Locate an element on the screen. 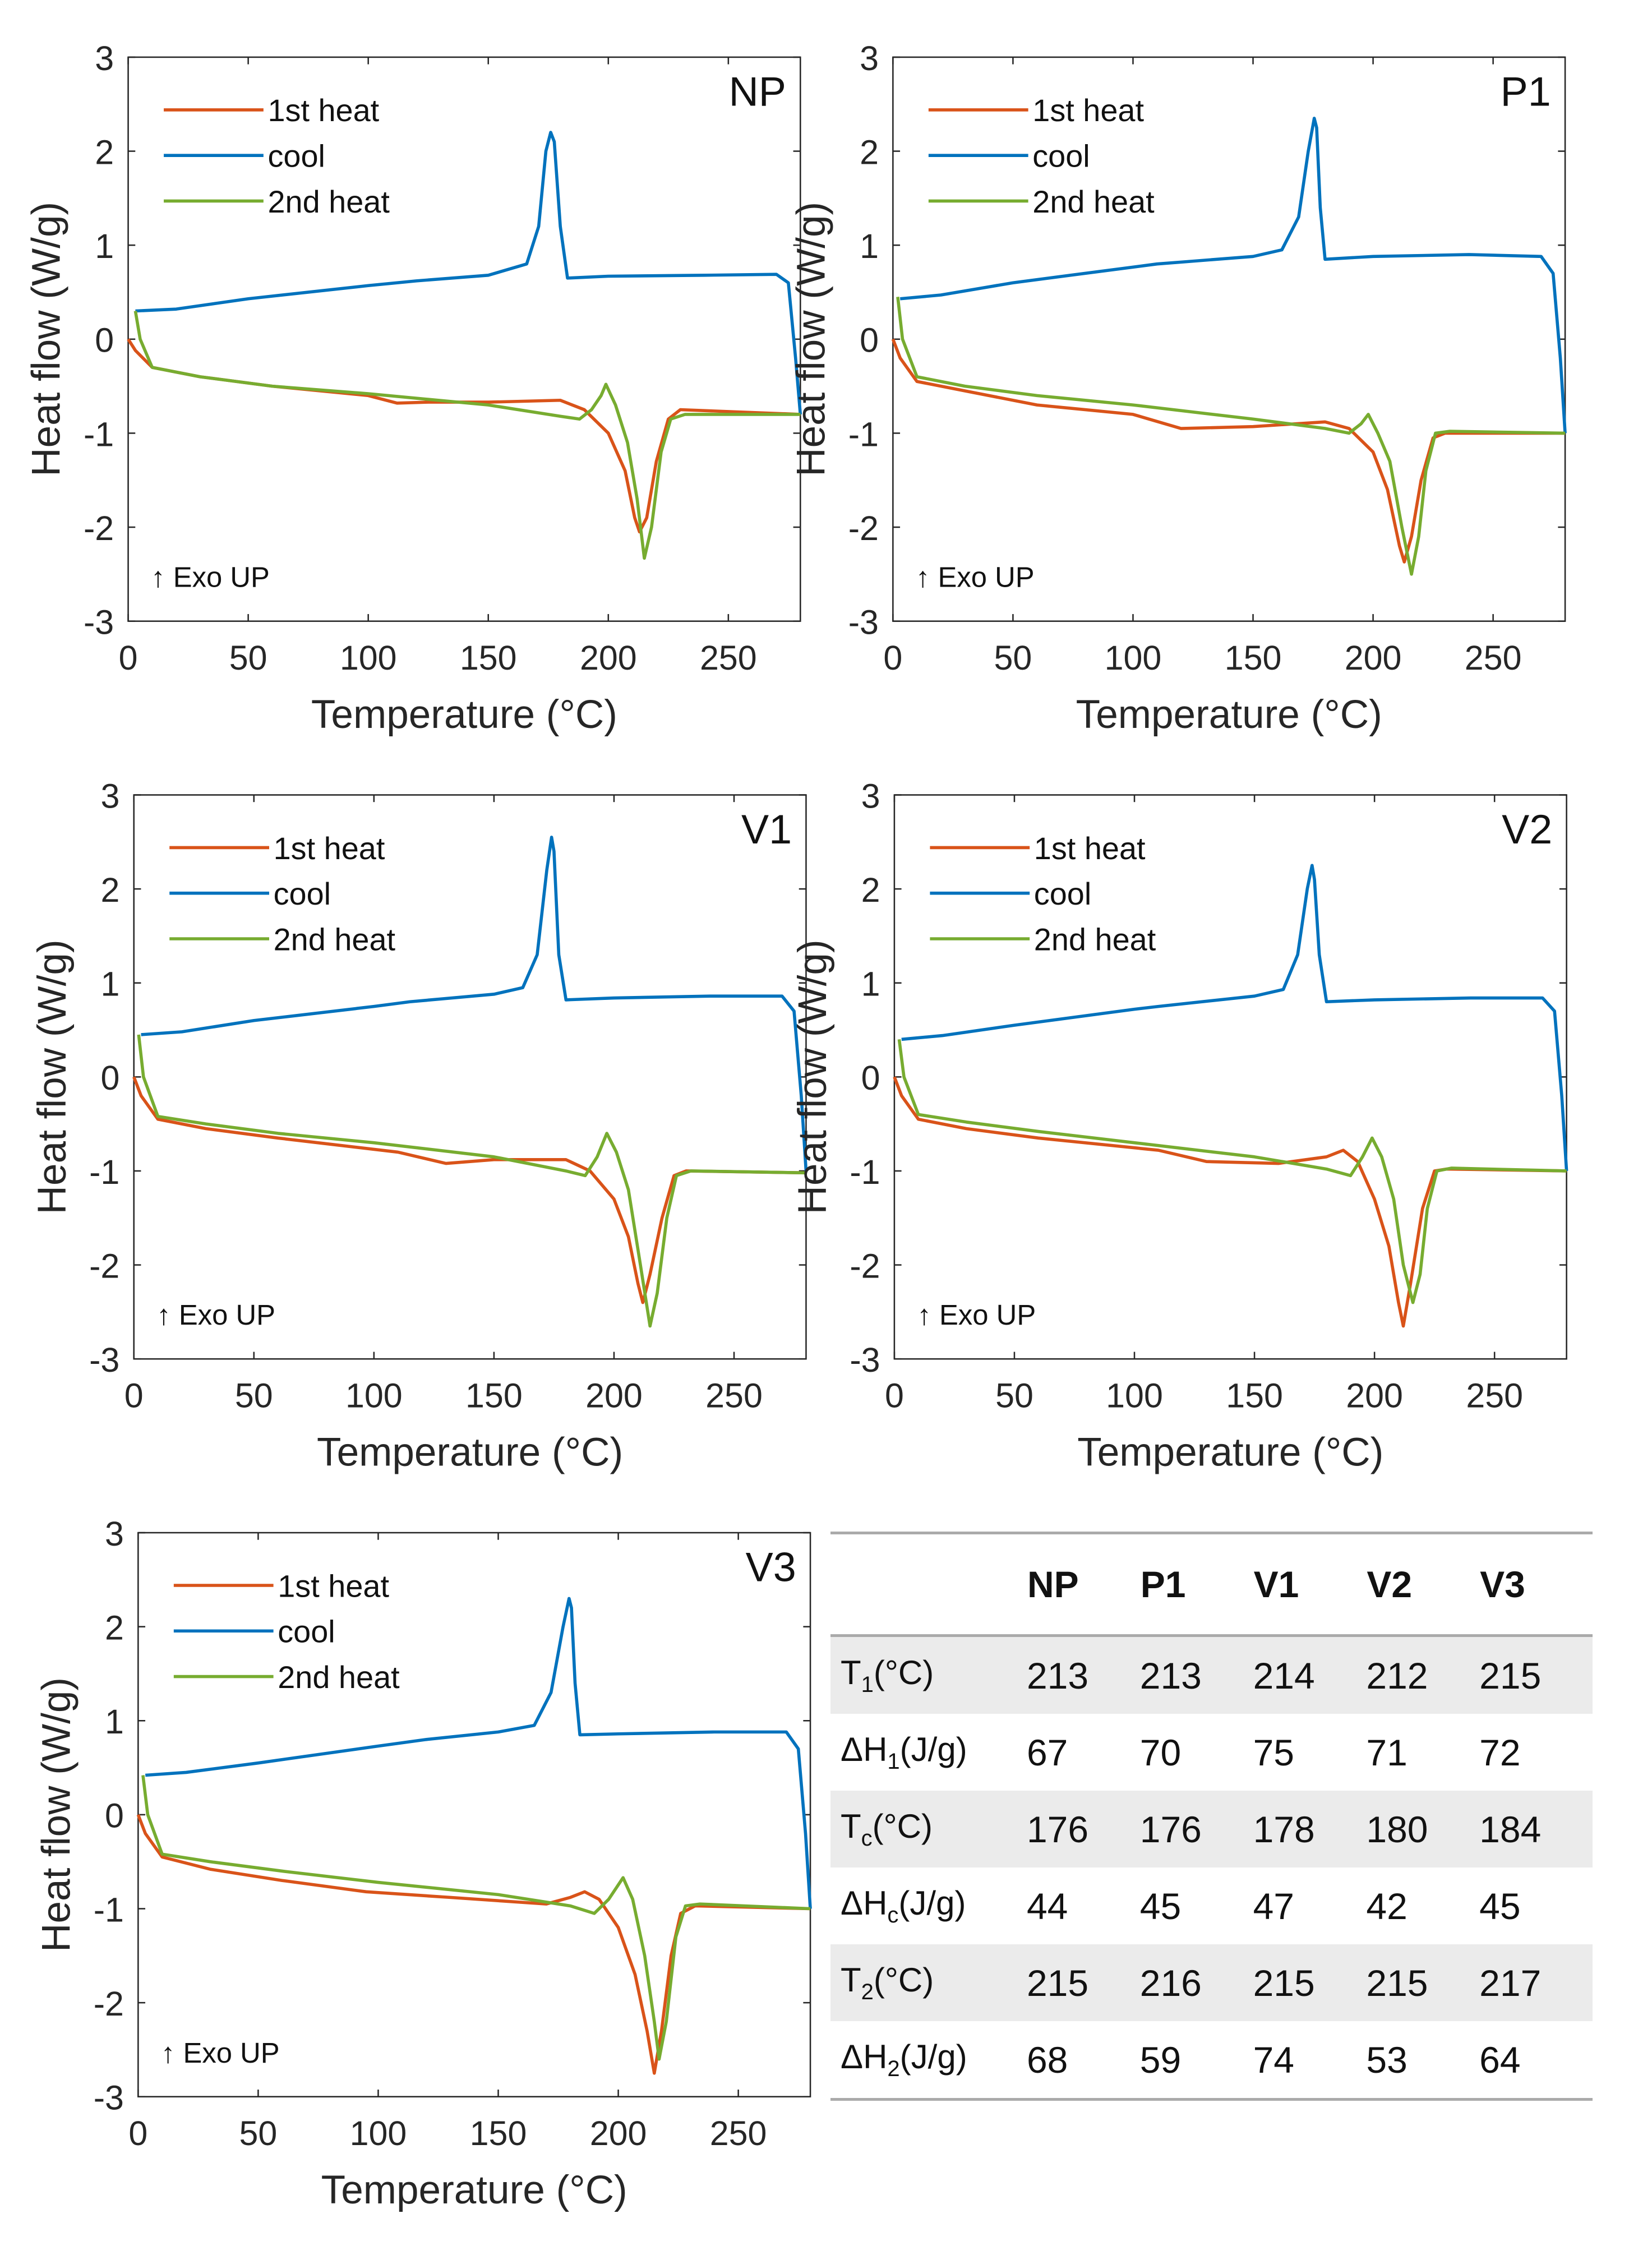  table-row: ΔH2(J/g) 68 59 74 53 64 is located at coordinates (1211, 2061).